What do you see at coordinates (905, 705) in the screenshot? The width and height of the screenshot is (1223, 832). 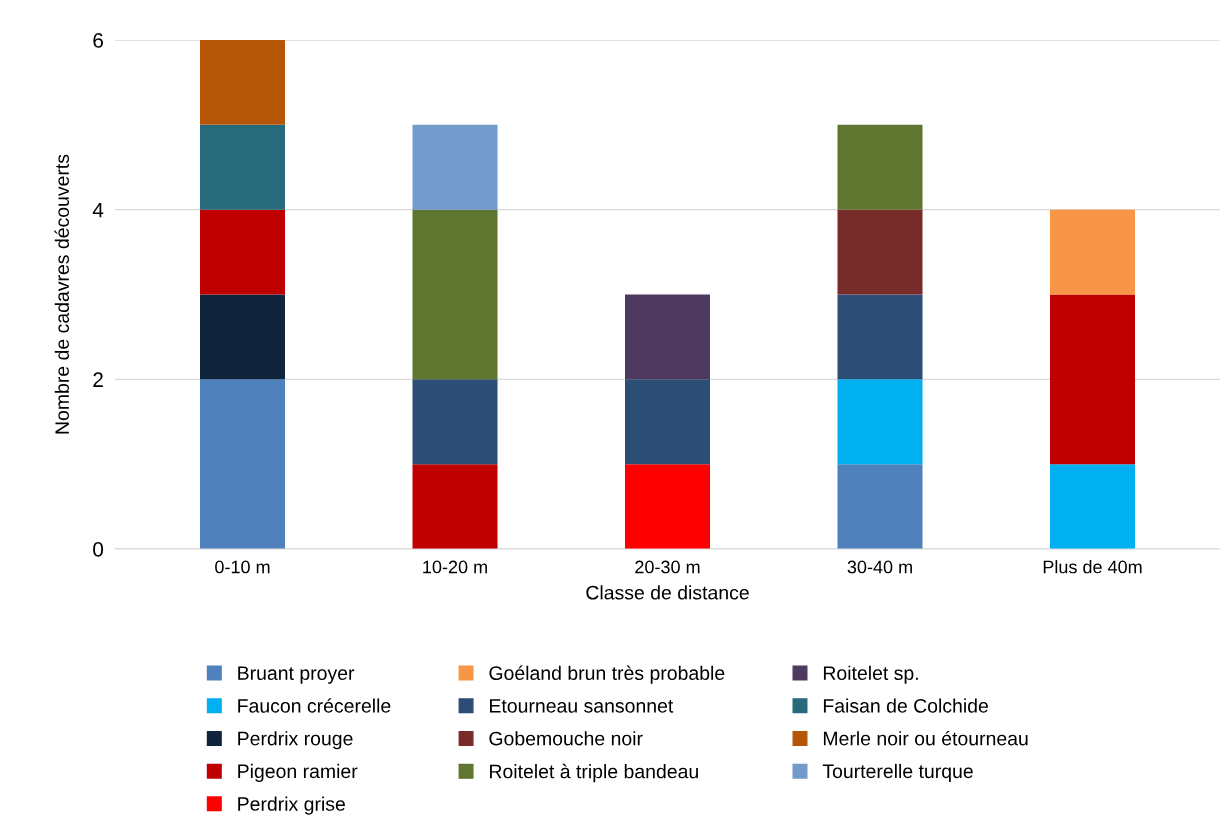 I see `legend-label: Faisan de Colchide` at bounding box center [905, 705].